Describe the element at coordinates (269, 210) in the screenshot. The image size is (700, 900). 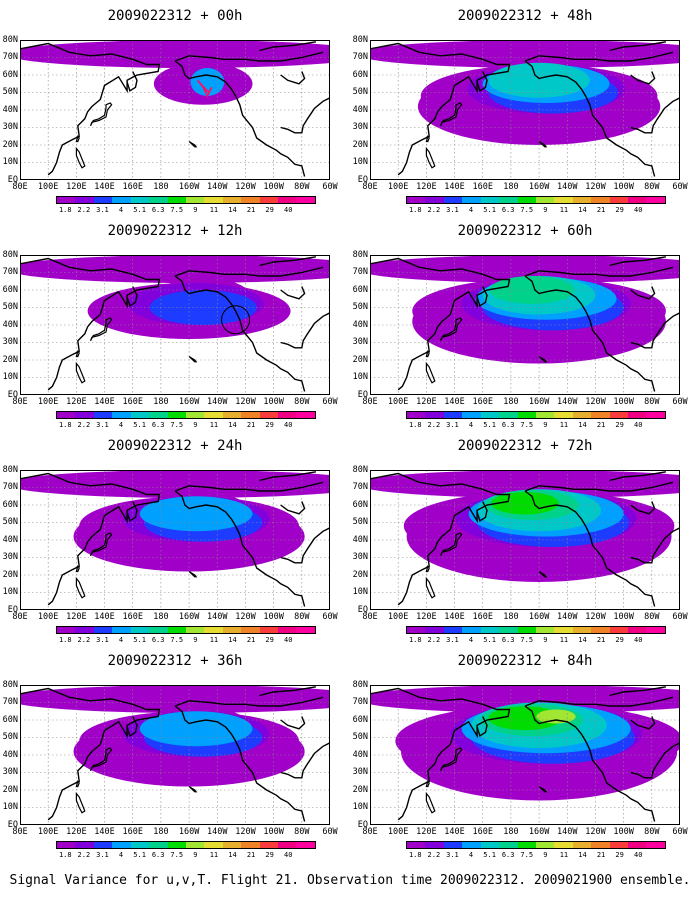
I see `colorbar-label: 29` at that location.